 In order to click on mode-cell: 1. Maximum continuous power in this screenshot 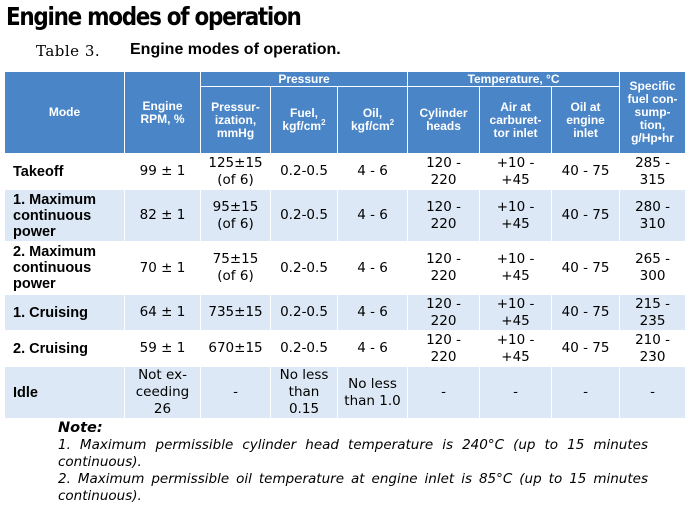, I will do `click(64, 215)`.